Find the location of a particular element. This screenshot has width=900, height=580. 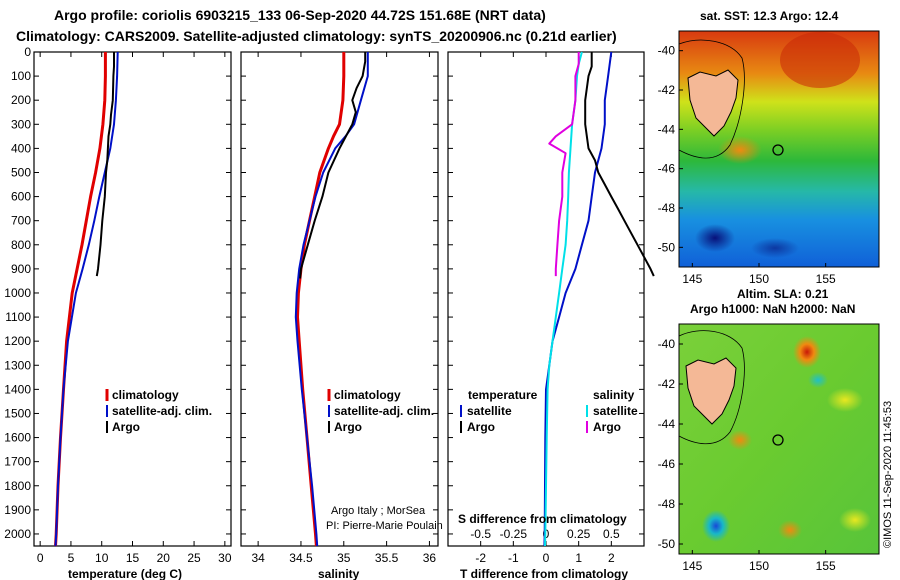

t-difference-axis-label: T difference from climatology is located at coordinates (544, 573).